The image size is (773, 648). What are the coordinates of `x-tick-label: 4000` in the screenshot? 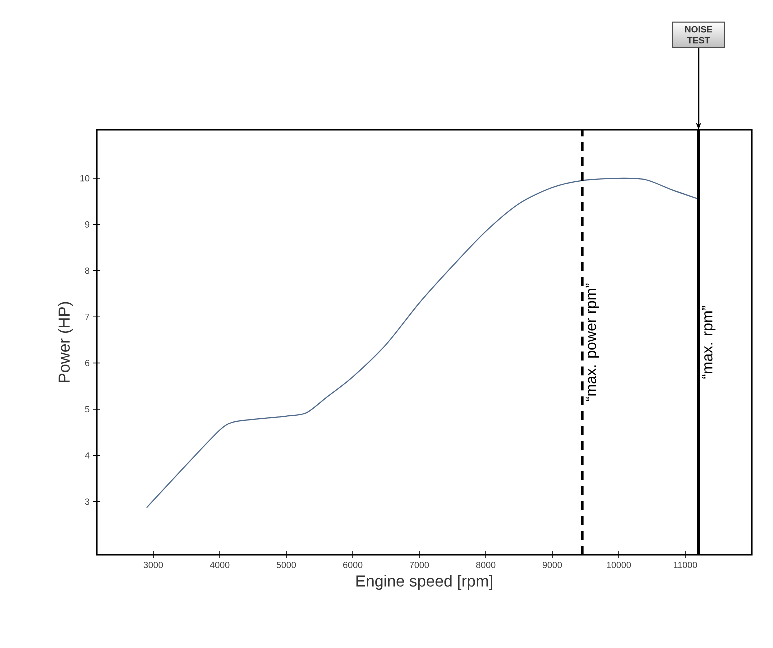 It's located at (220, 565).